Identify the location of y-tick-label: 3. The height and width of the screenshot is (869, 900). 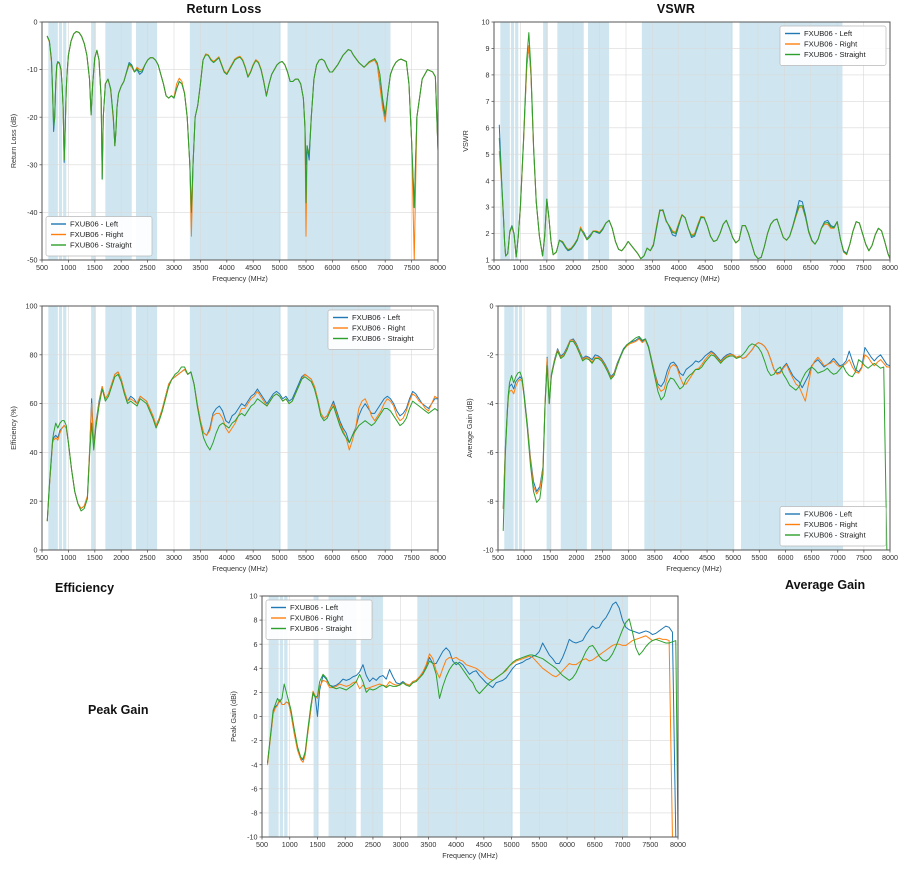
(488, 207).